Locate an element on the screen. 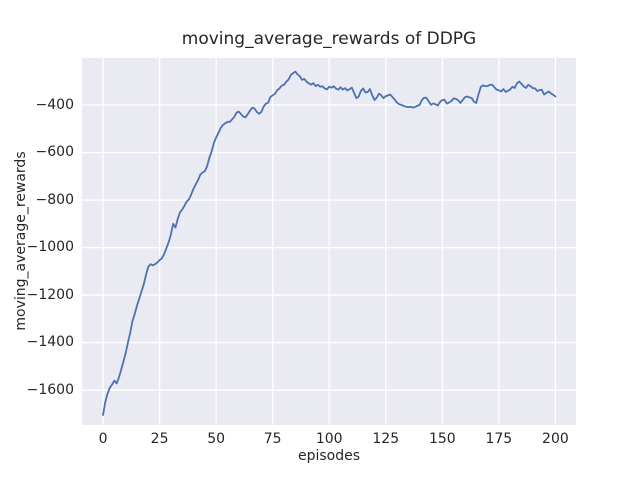 The width and height of the screenshot is (640, 480). y-tick-label: −1000 is located at coordinates (50, 247).